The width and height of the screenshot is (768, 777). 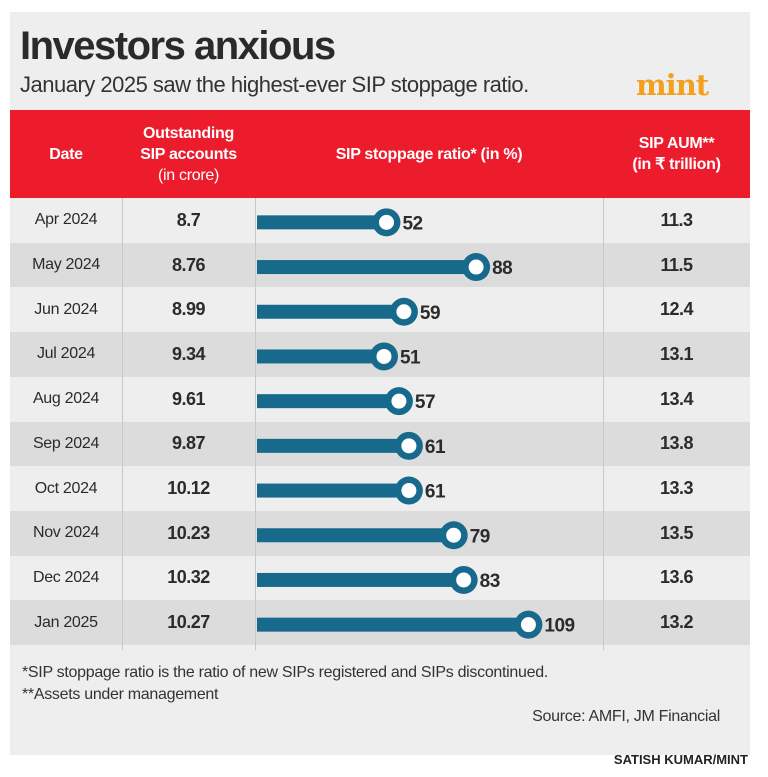 I want to click on header-aum-line2: (in ₹ trillion), so click(x=676, y=164).